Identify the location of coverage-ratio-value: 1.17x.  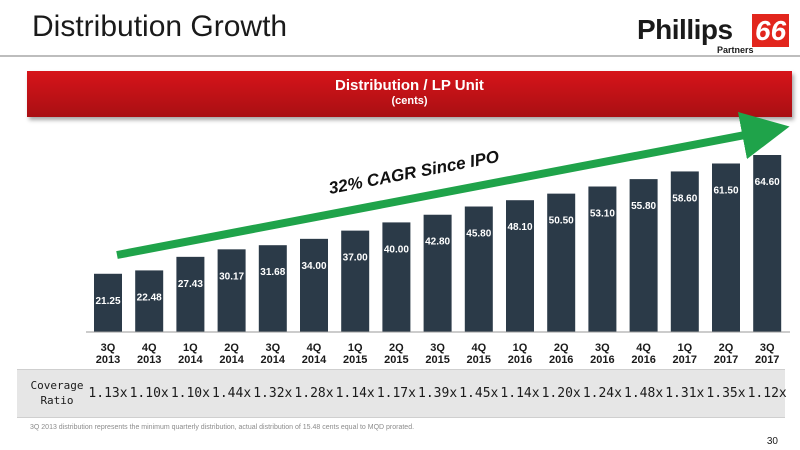
(396, 393).